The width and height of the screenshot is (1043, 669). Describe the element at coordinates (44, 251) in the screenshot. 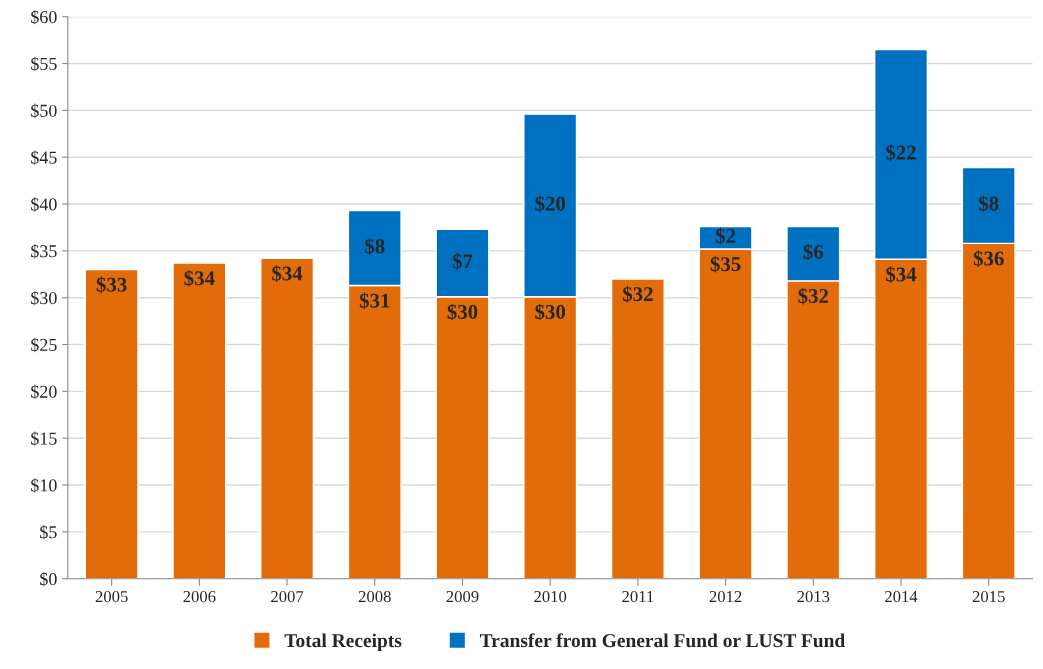

I see `y-tick-label: $35` at that location.